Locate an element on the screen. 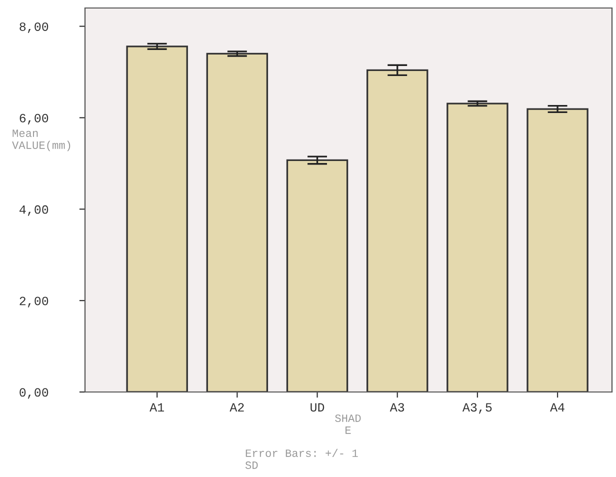 The image size is (616, 477). x-axis-title: SHAD E is located at coordinates (348, 424).